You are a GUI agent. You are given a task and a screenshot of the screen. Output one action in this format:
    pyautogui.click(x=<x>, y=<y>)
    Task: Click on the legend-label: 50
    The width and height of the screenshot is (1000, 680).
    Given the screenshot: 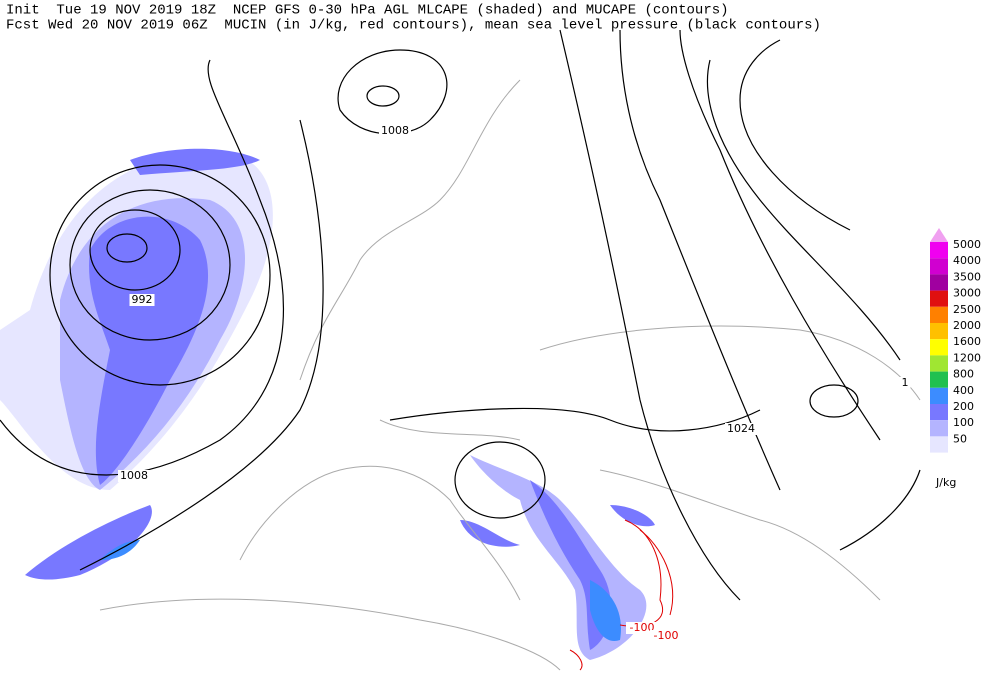 What is the action you would take?
    pyautogui.click(x=960, y=438)
    